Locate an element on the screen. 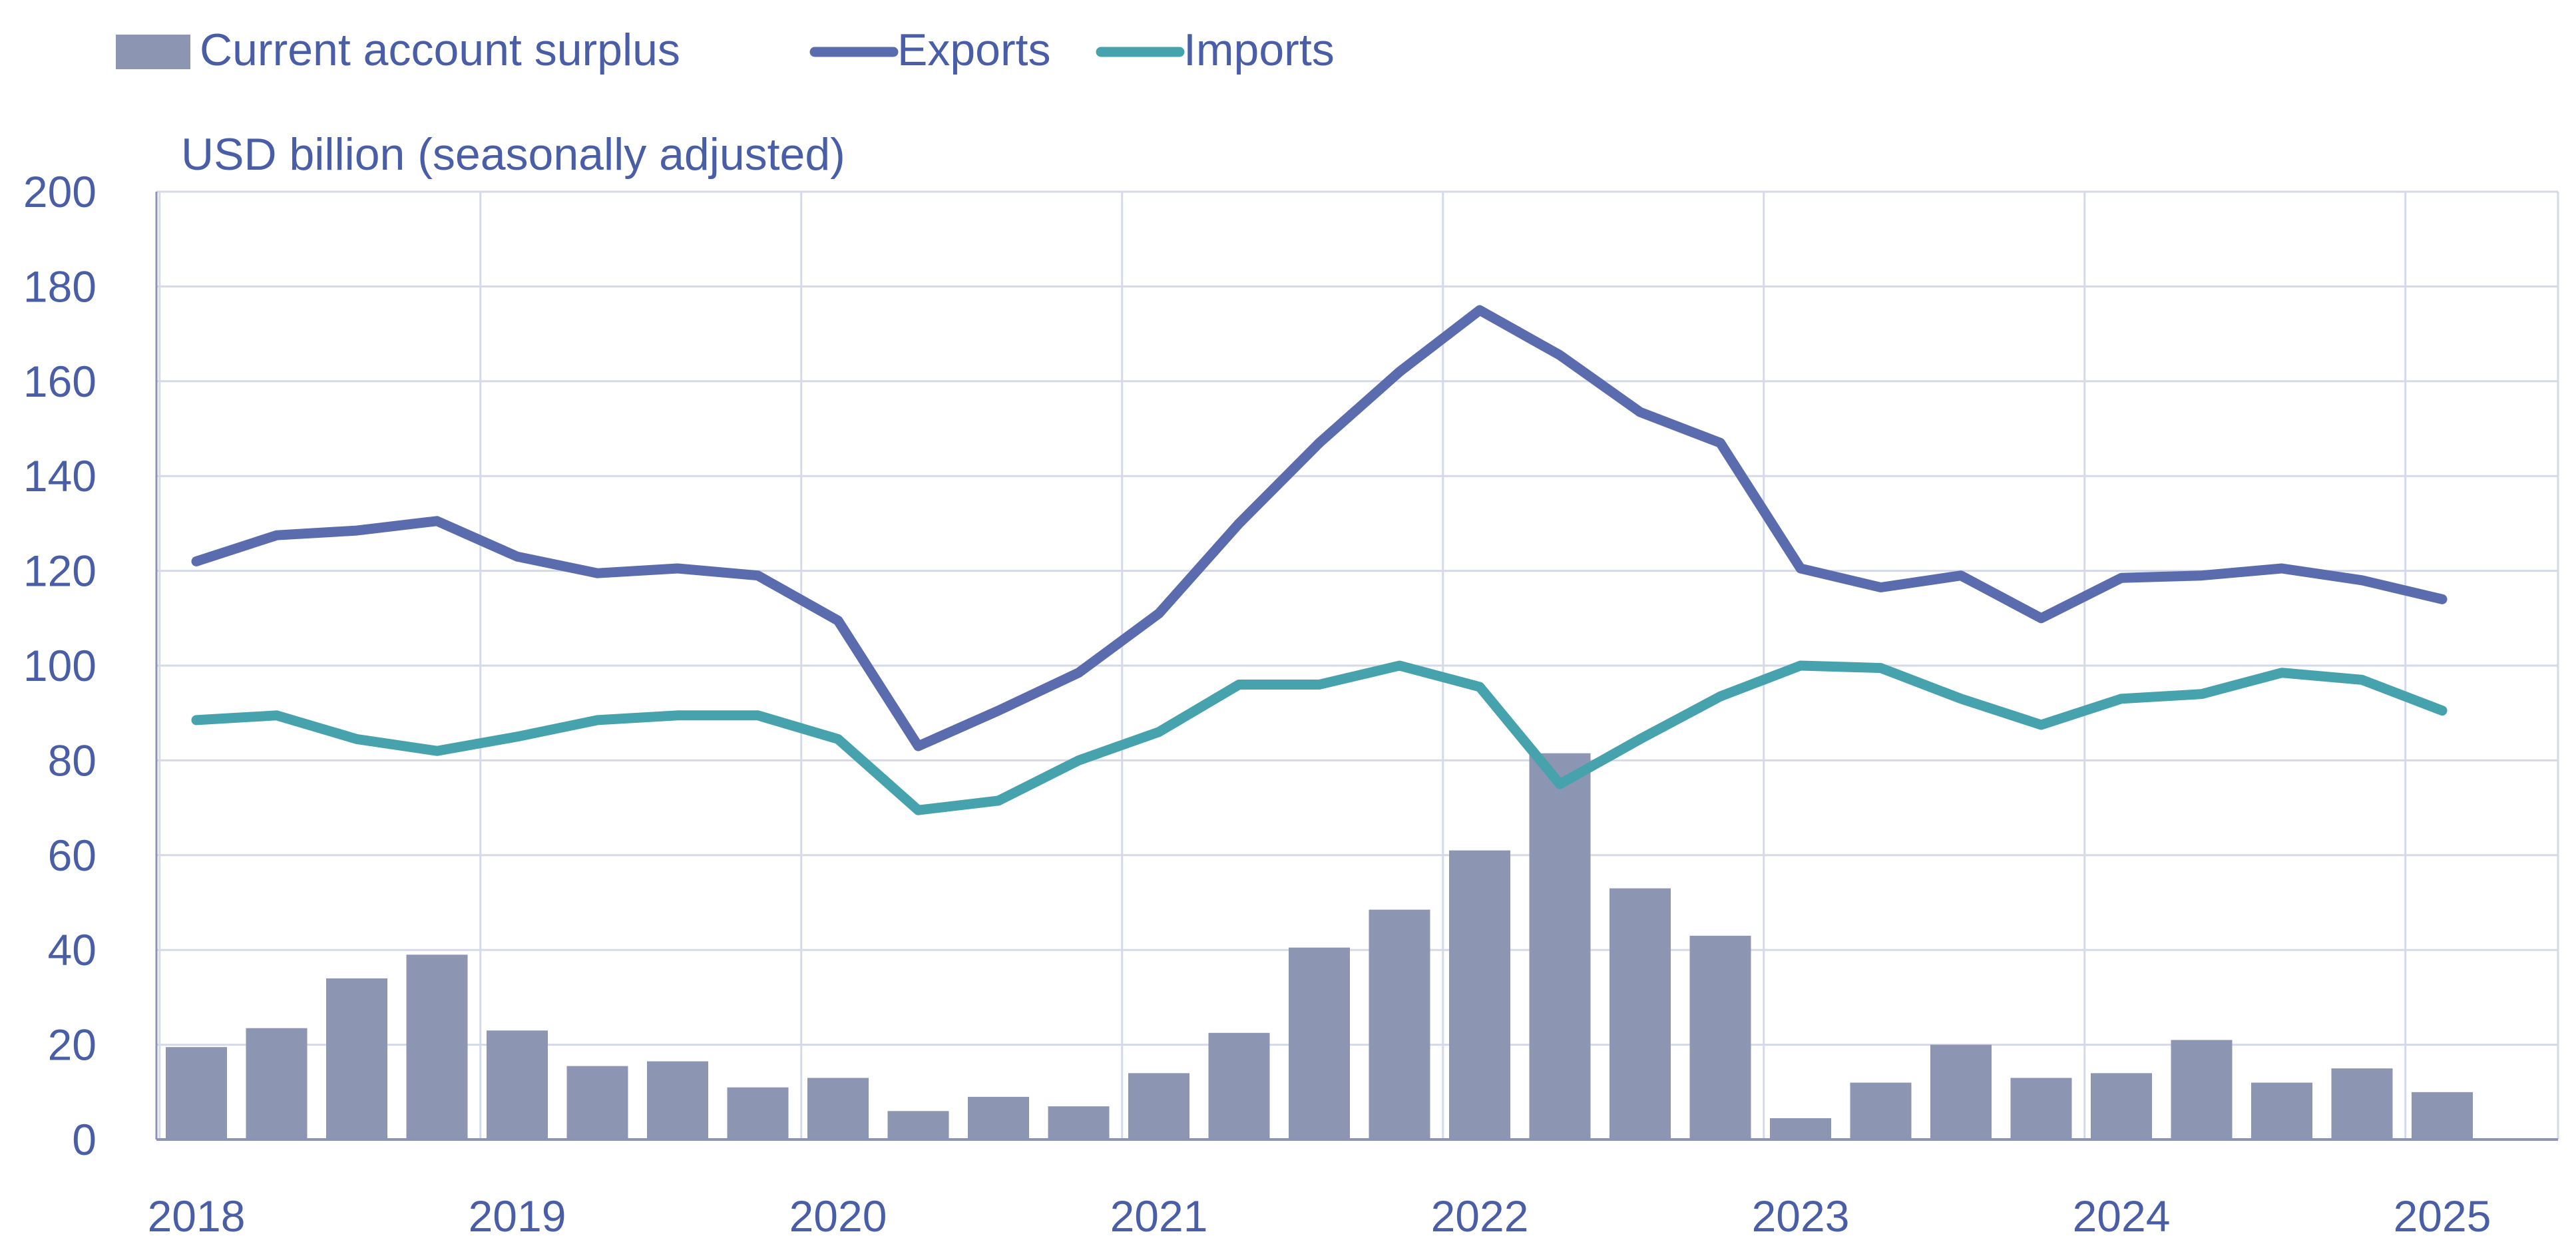  x-tick-label: 2018 is located at coordinates (197, 1216).